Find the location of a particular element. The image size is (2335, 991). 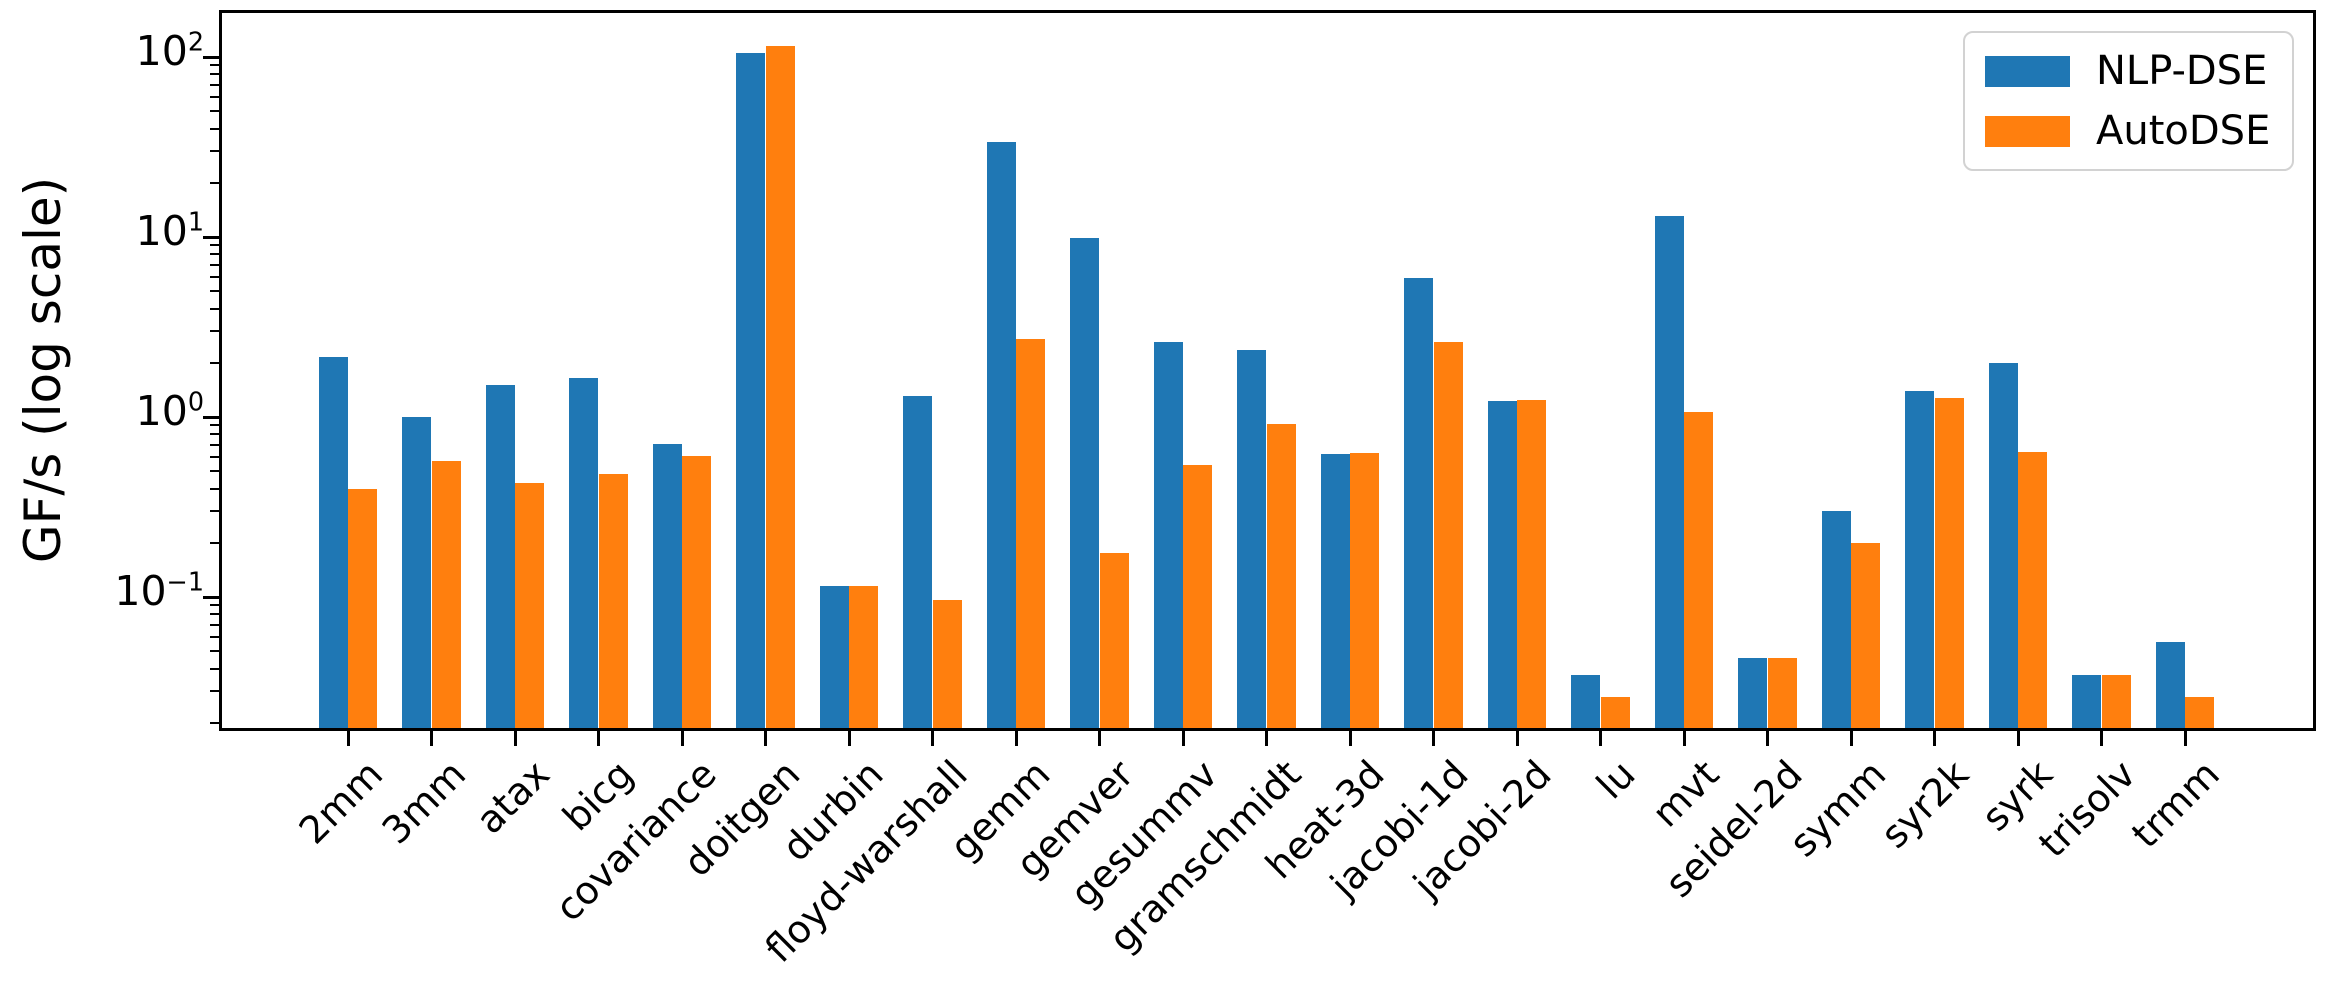

bar-nlp-dse-gemver is located at coordinates (1085, 482).